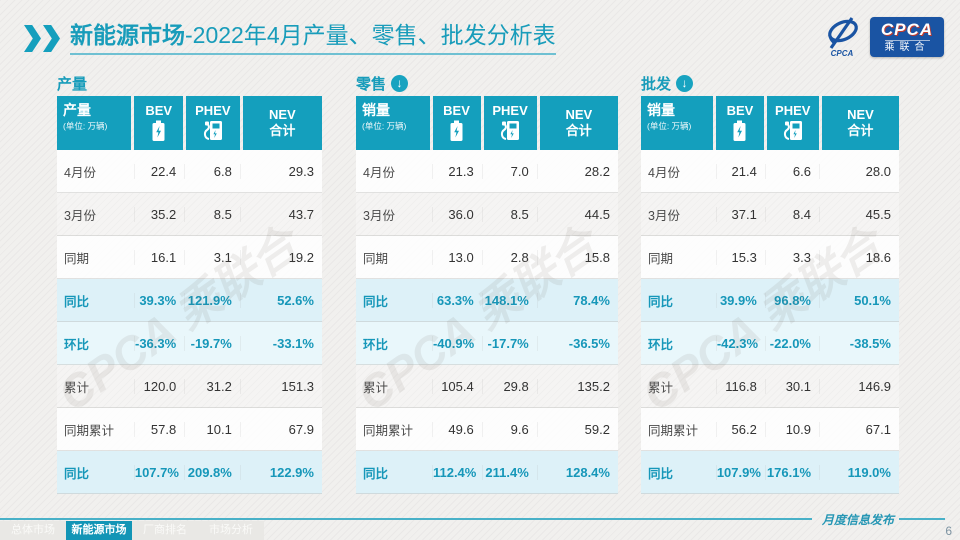  What do you see at coordinates (487, 472) in the screenshot?
I see `table-row: 同比 112.4% 211.4% 128.4%` at bounding box center [487, 472].